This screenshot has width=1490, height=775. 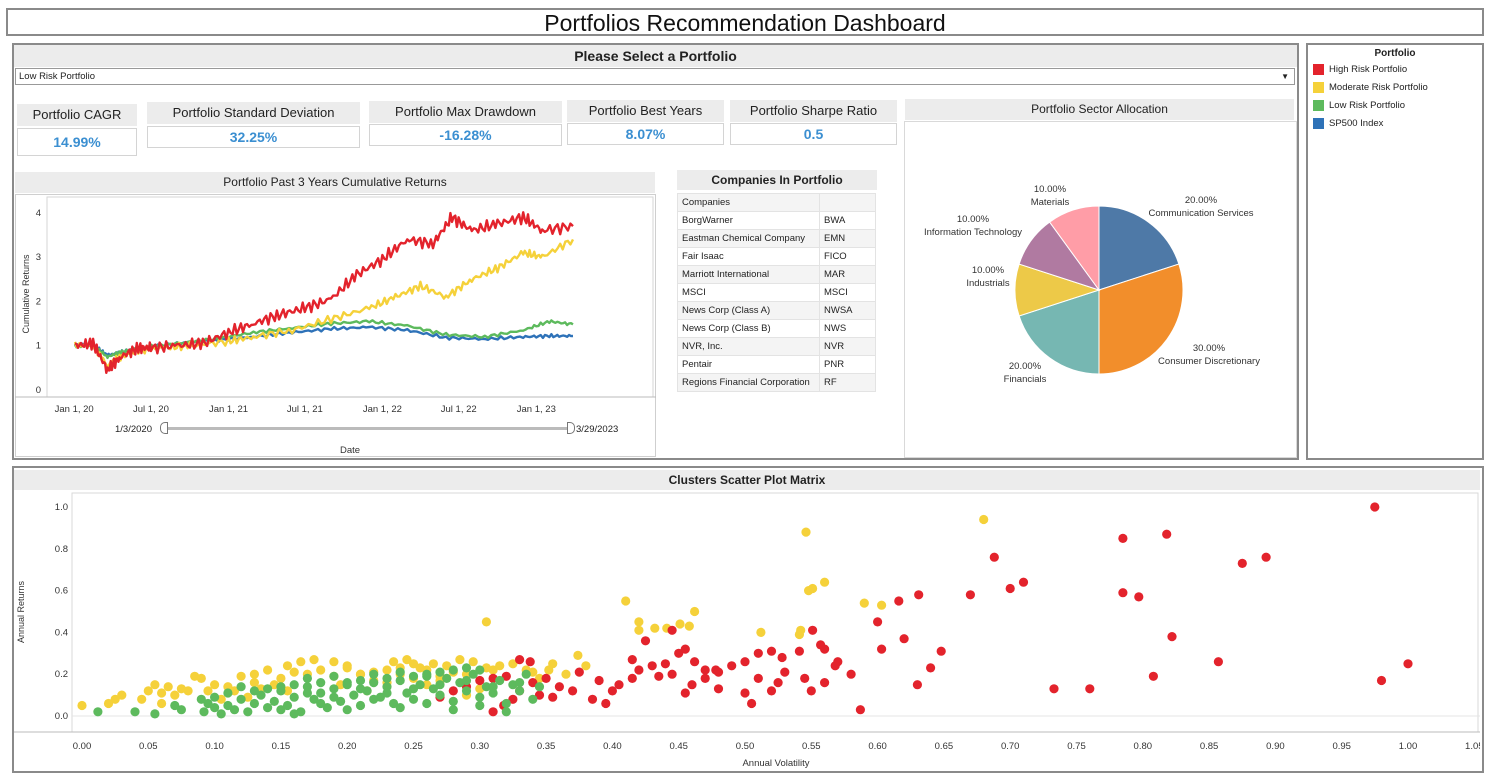 I want to click on legend-item-low: Low Risk Portfolio, so click(x=1359, y=107).